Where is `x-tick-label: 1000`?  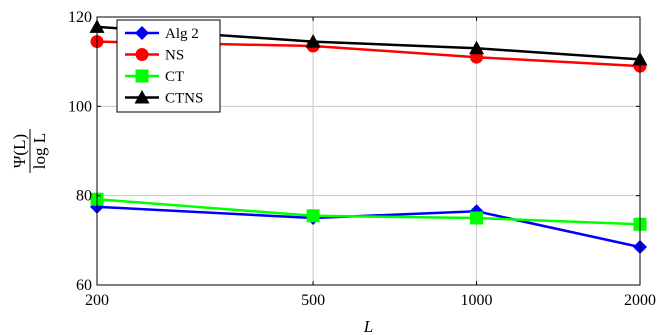
x-tick-label: 1000 is located at coordinates (477, 300).